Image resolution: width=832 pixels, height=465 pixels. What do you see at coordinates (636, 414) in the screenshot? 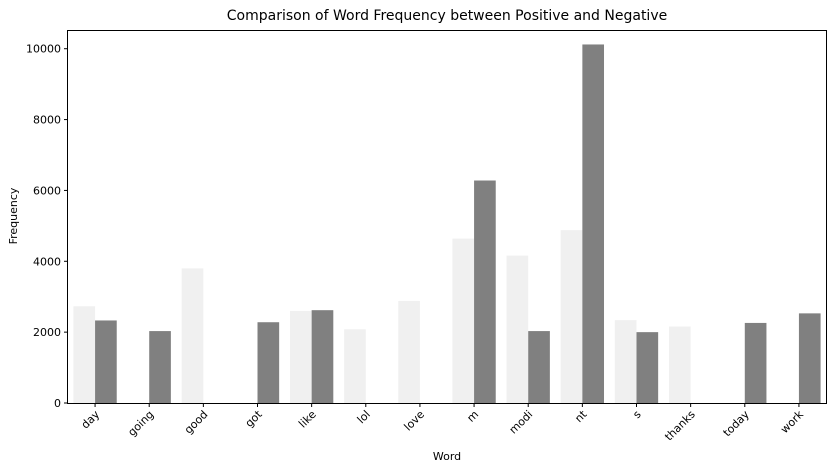
I see `x-tick-label: s` at bounding box center [636, 414].